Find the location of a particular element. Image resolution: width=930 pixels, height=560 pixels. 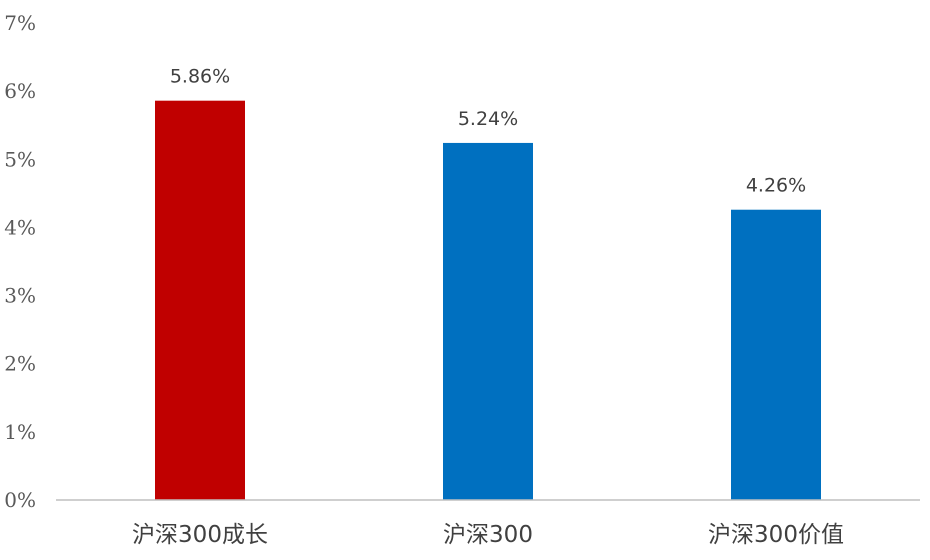

x-axis-category-labels: 沪深300成长 沪深300 沪深300价值 is located at coordinates (488, 535).